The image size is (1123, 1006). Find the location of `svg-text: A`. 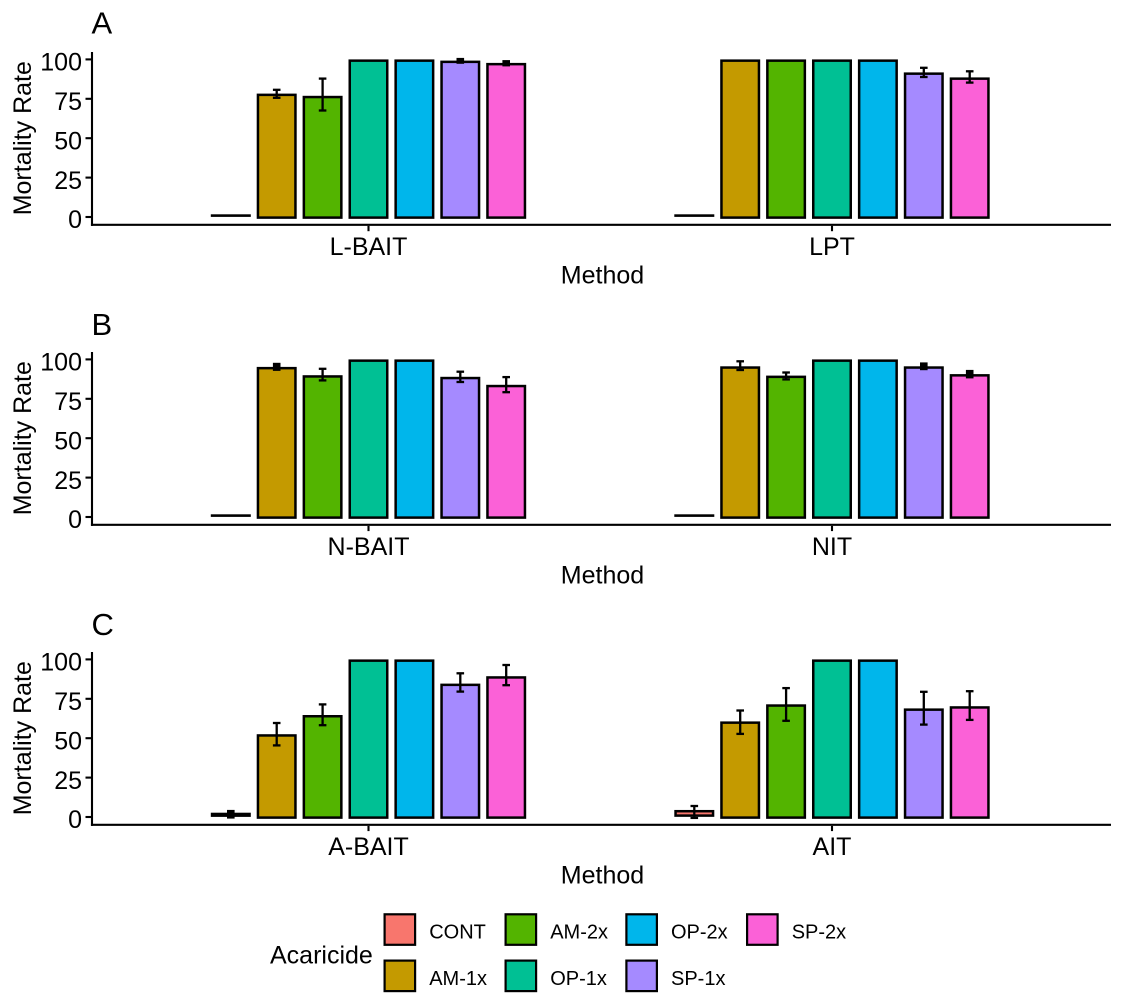

svg-text: A is located at coordinates (102, 23).